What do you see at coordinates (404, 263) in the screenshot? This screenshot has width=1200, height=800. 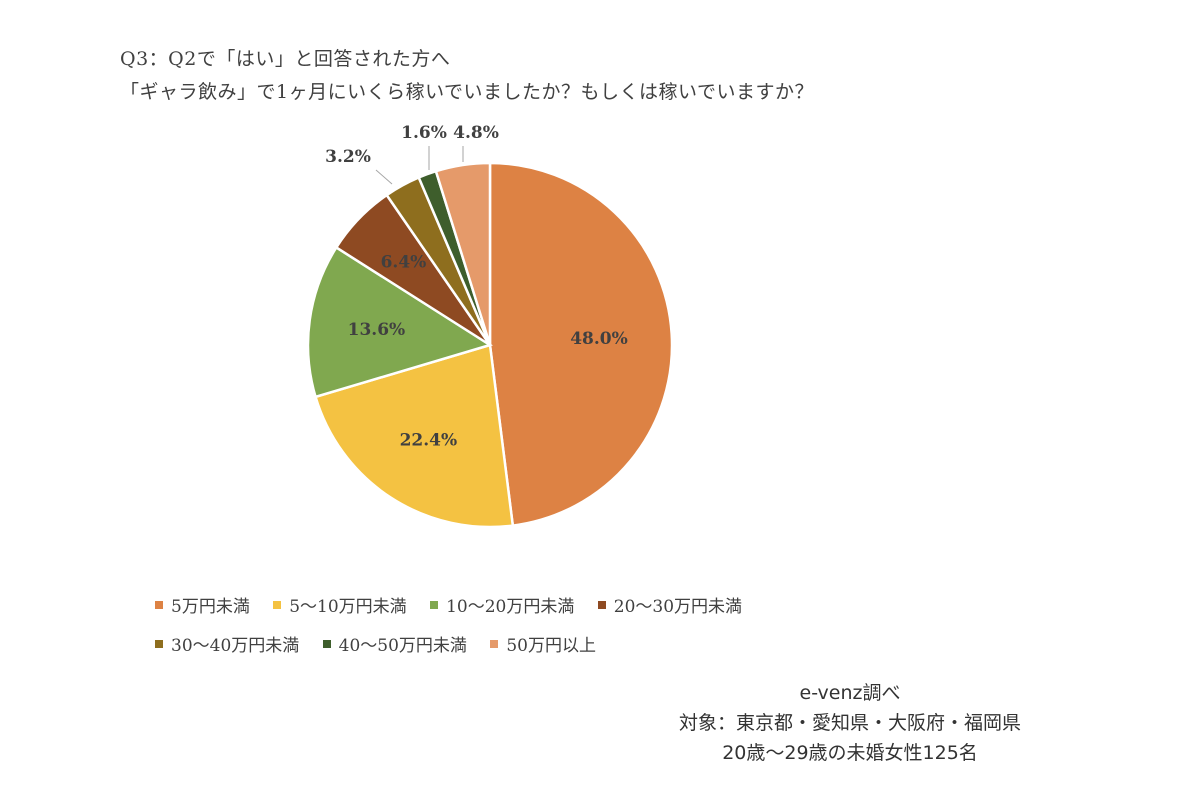 I see `slice-data-label: 6.4%` at bounding box center [404, 263].